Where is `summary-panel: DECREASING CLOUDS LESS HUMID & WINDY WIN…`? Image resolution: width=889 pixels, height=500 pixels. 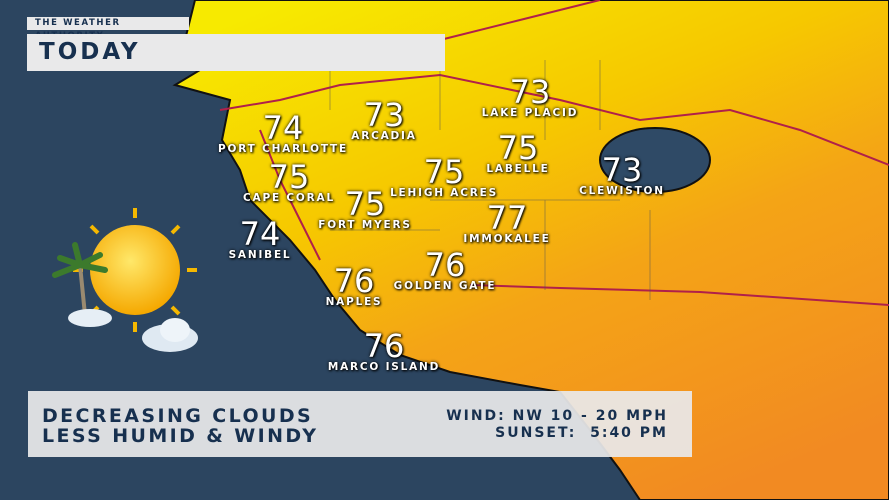 summary-panel: DECREASING CLOUDS LESS HUMID & WINDY WIN… is located at coordinates (360, 424).